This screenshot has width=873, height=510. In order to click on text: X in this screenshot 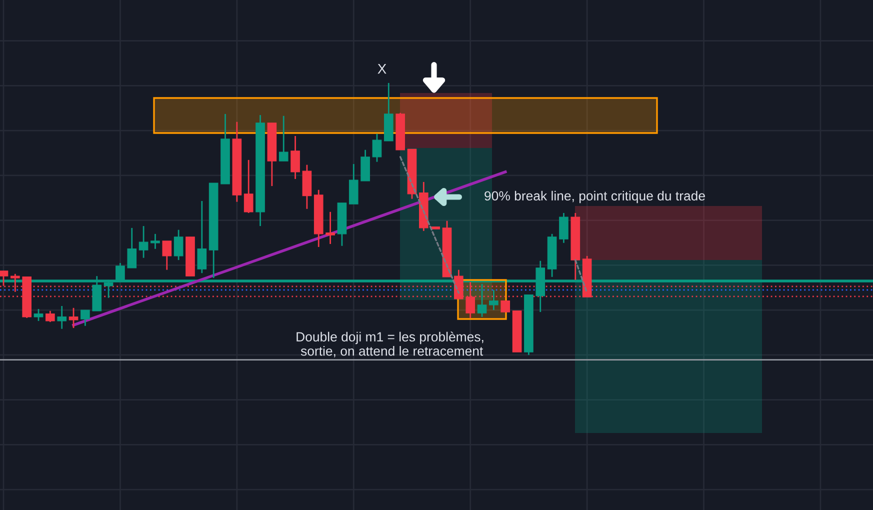, I will do `click(382, 69)`.